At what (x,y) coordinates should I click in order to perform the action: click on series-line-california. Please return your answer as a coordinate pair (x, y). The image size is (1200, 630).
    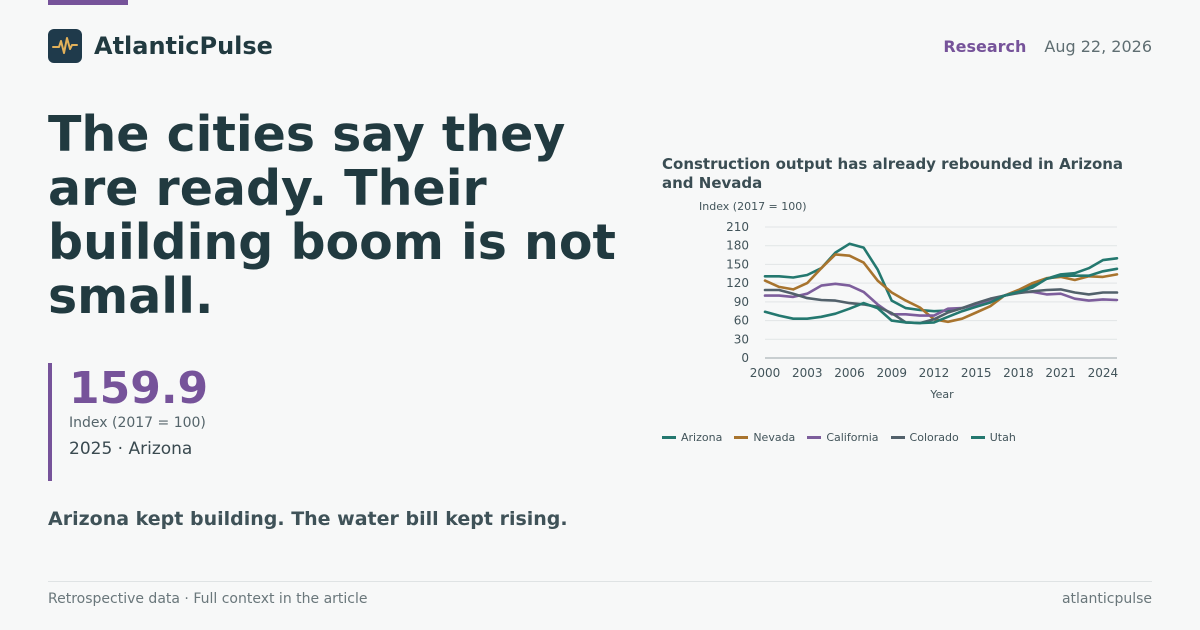
    Looking at the image, I should click on (941, 299).